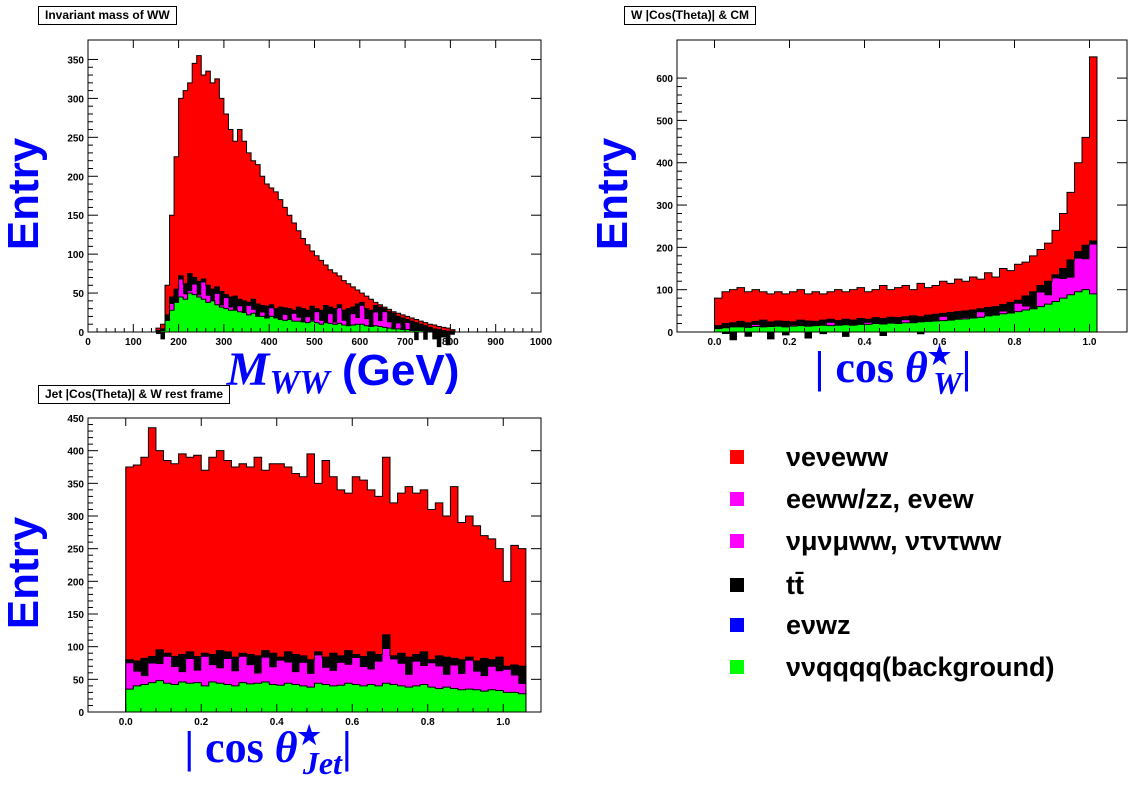 This screenshot has height=788, width=1131. What do you see at coordinates (269, 342) in the screenshot?
I see `x-tick-label: 400` at bounding box center [269, 342].